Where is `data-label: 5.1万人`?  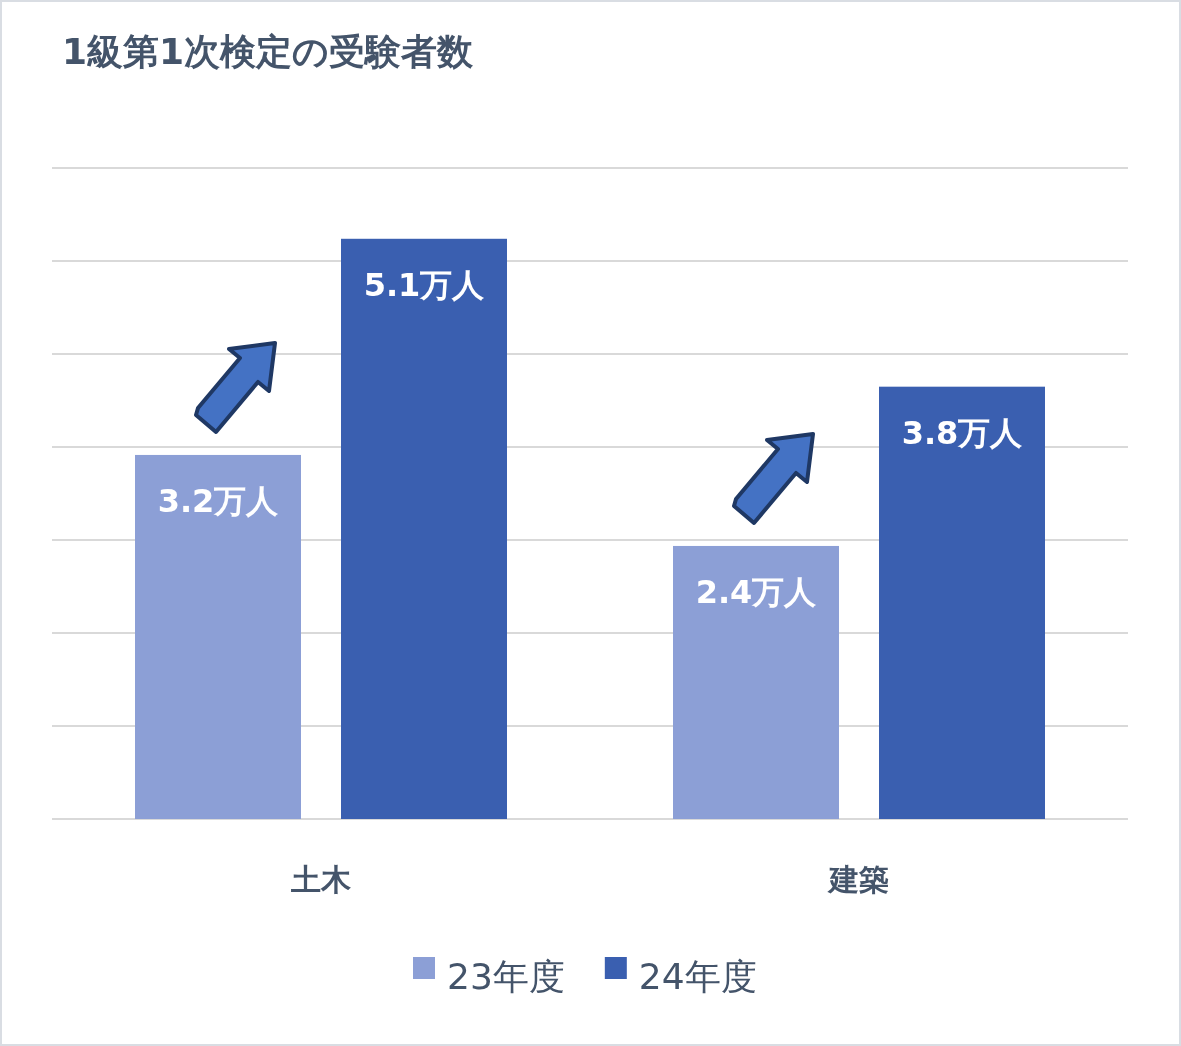
data-label: 5.1万人 is located at coordinates (424, 284).